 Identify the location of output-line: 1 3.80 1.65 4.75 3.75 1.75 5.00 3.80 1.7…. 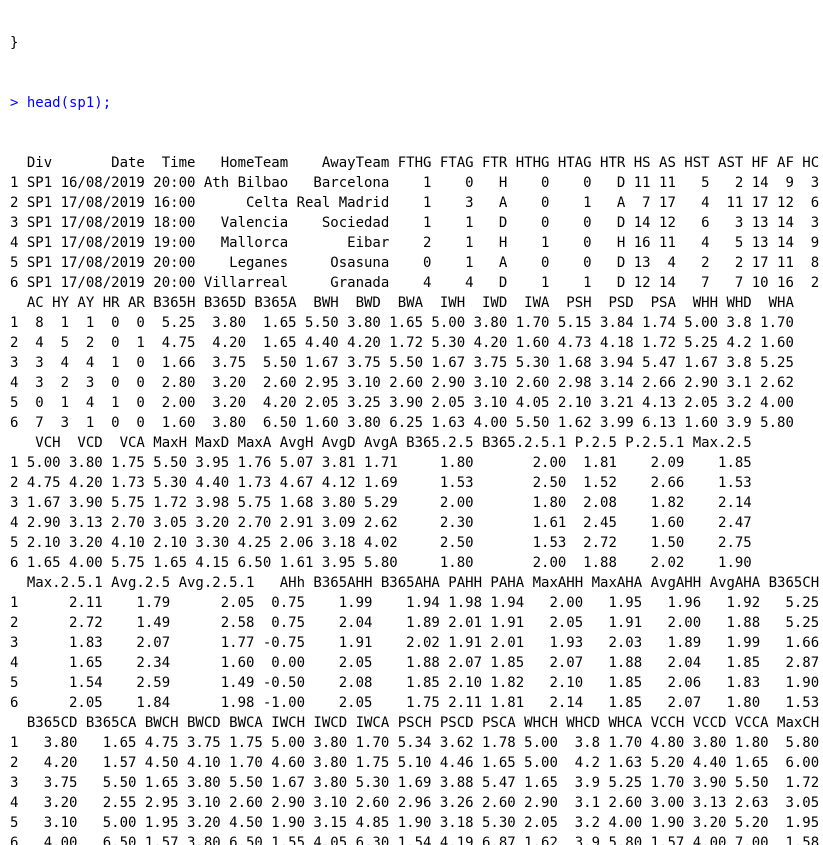
(415, 743).